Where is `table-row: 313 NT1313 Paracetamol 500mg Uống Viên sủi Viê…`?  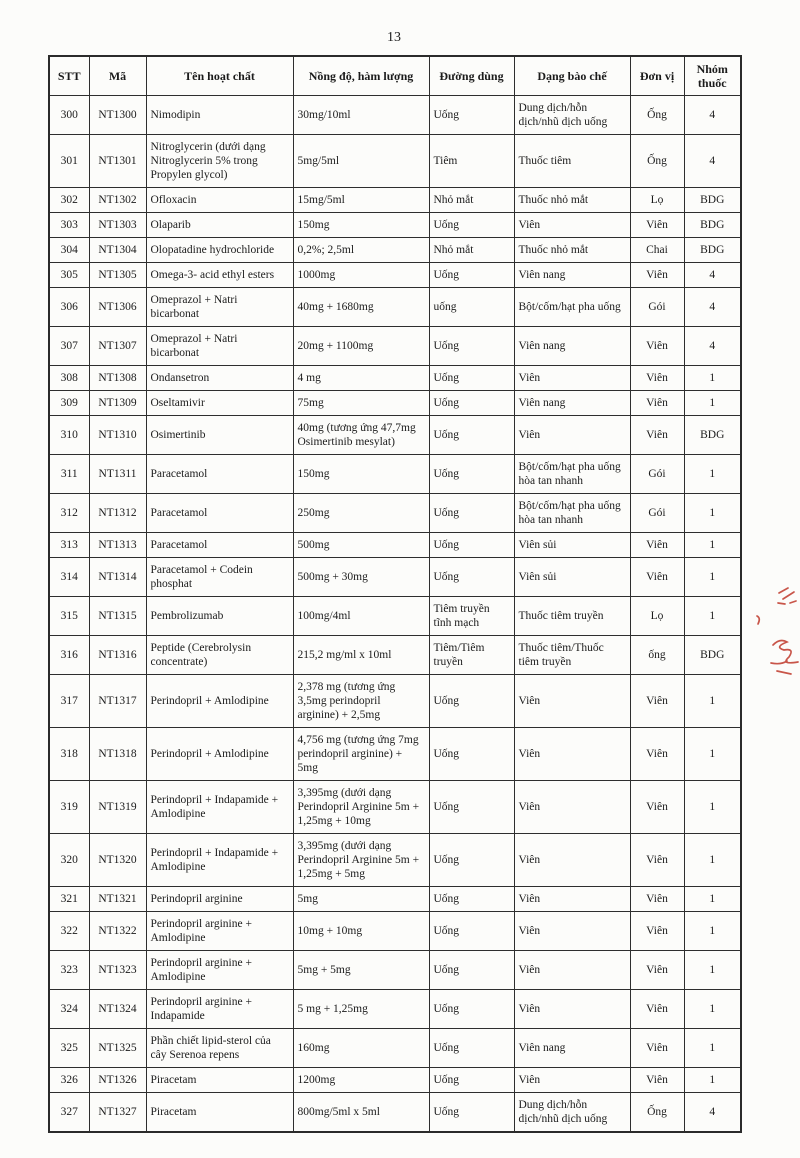
table-row: 313 NT1313 Paracetamol 500mg Uống Viên sủi Viê… is located at coordinates (395, 545).